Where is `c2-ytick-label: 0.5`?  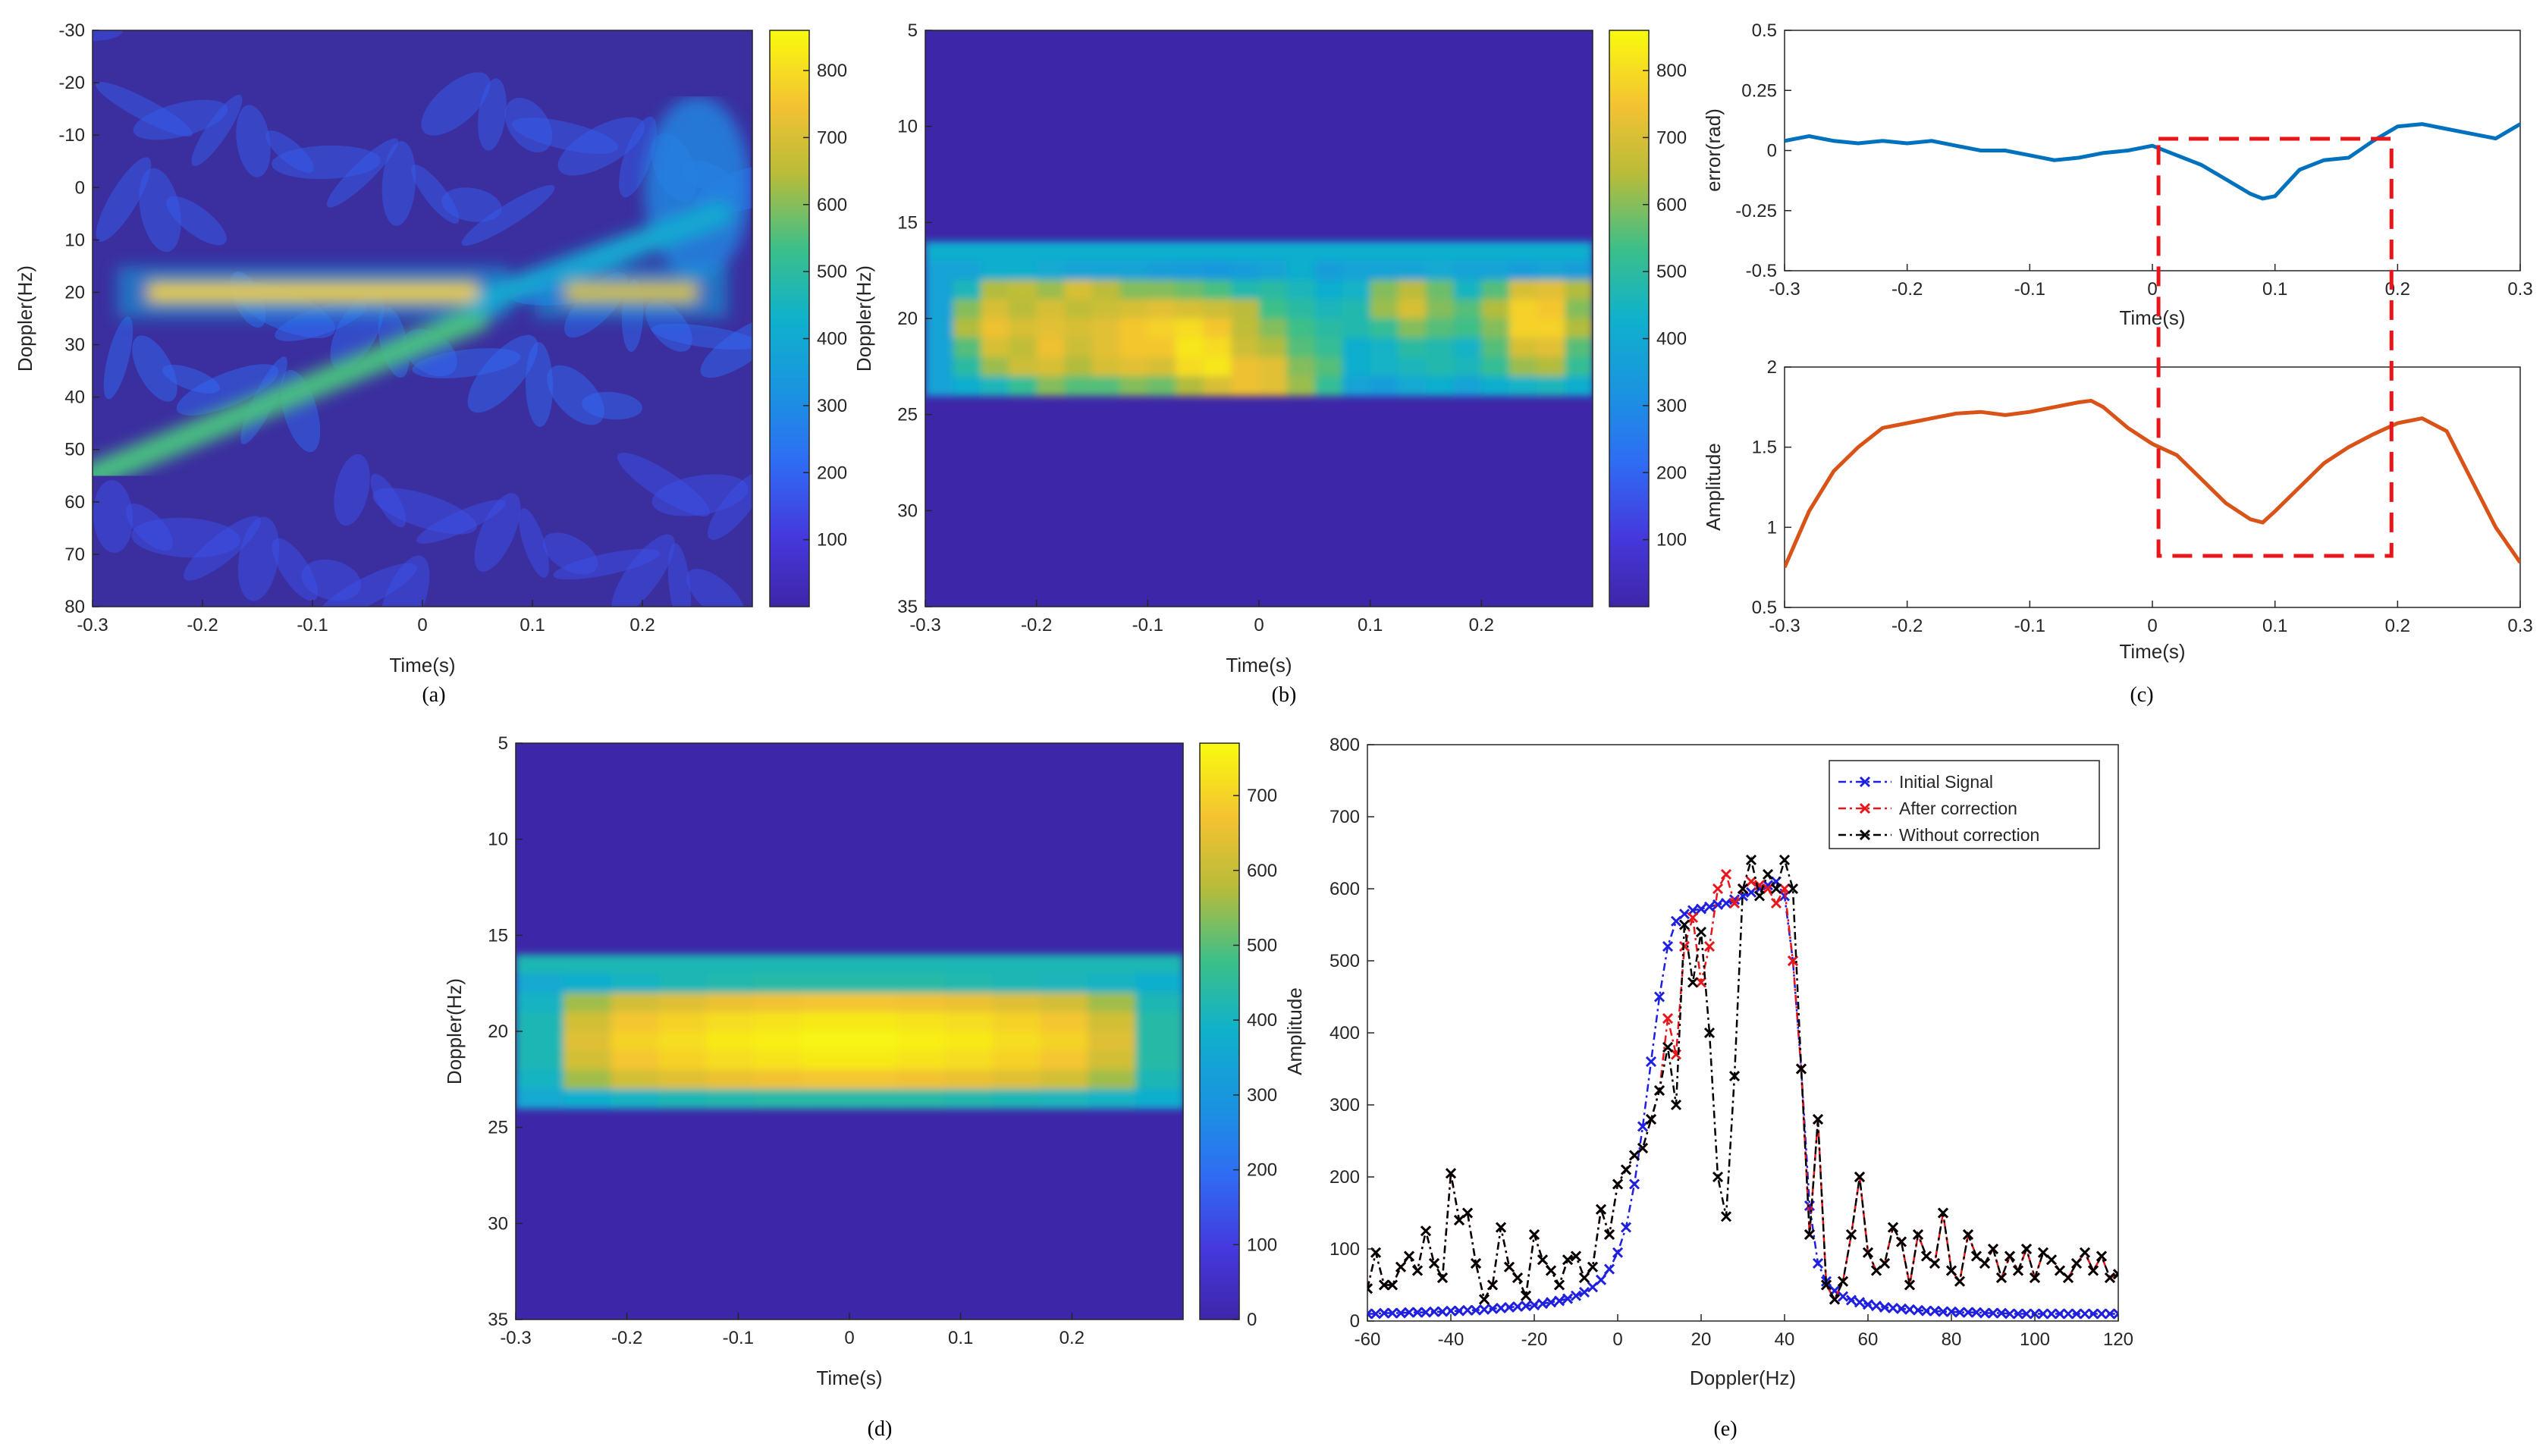
c2-ytick-label: 0.5 is located at coordinates (1765, 608).